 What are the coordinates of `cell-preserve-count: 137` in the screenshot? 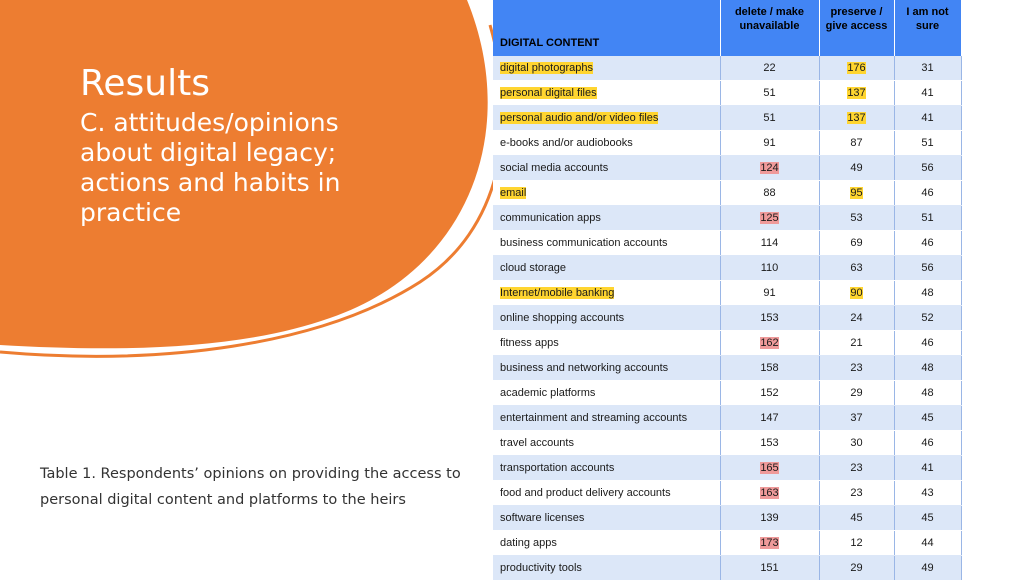 It's located at (857, 118).